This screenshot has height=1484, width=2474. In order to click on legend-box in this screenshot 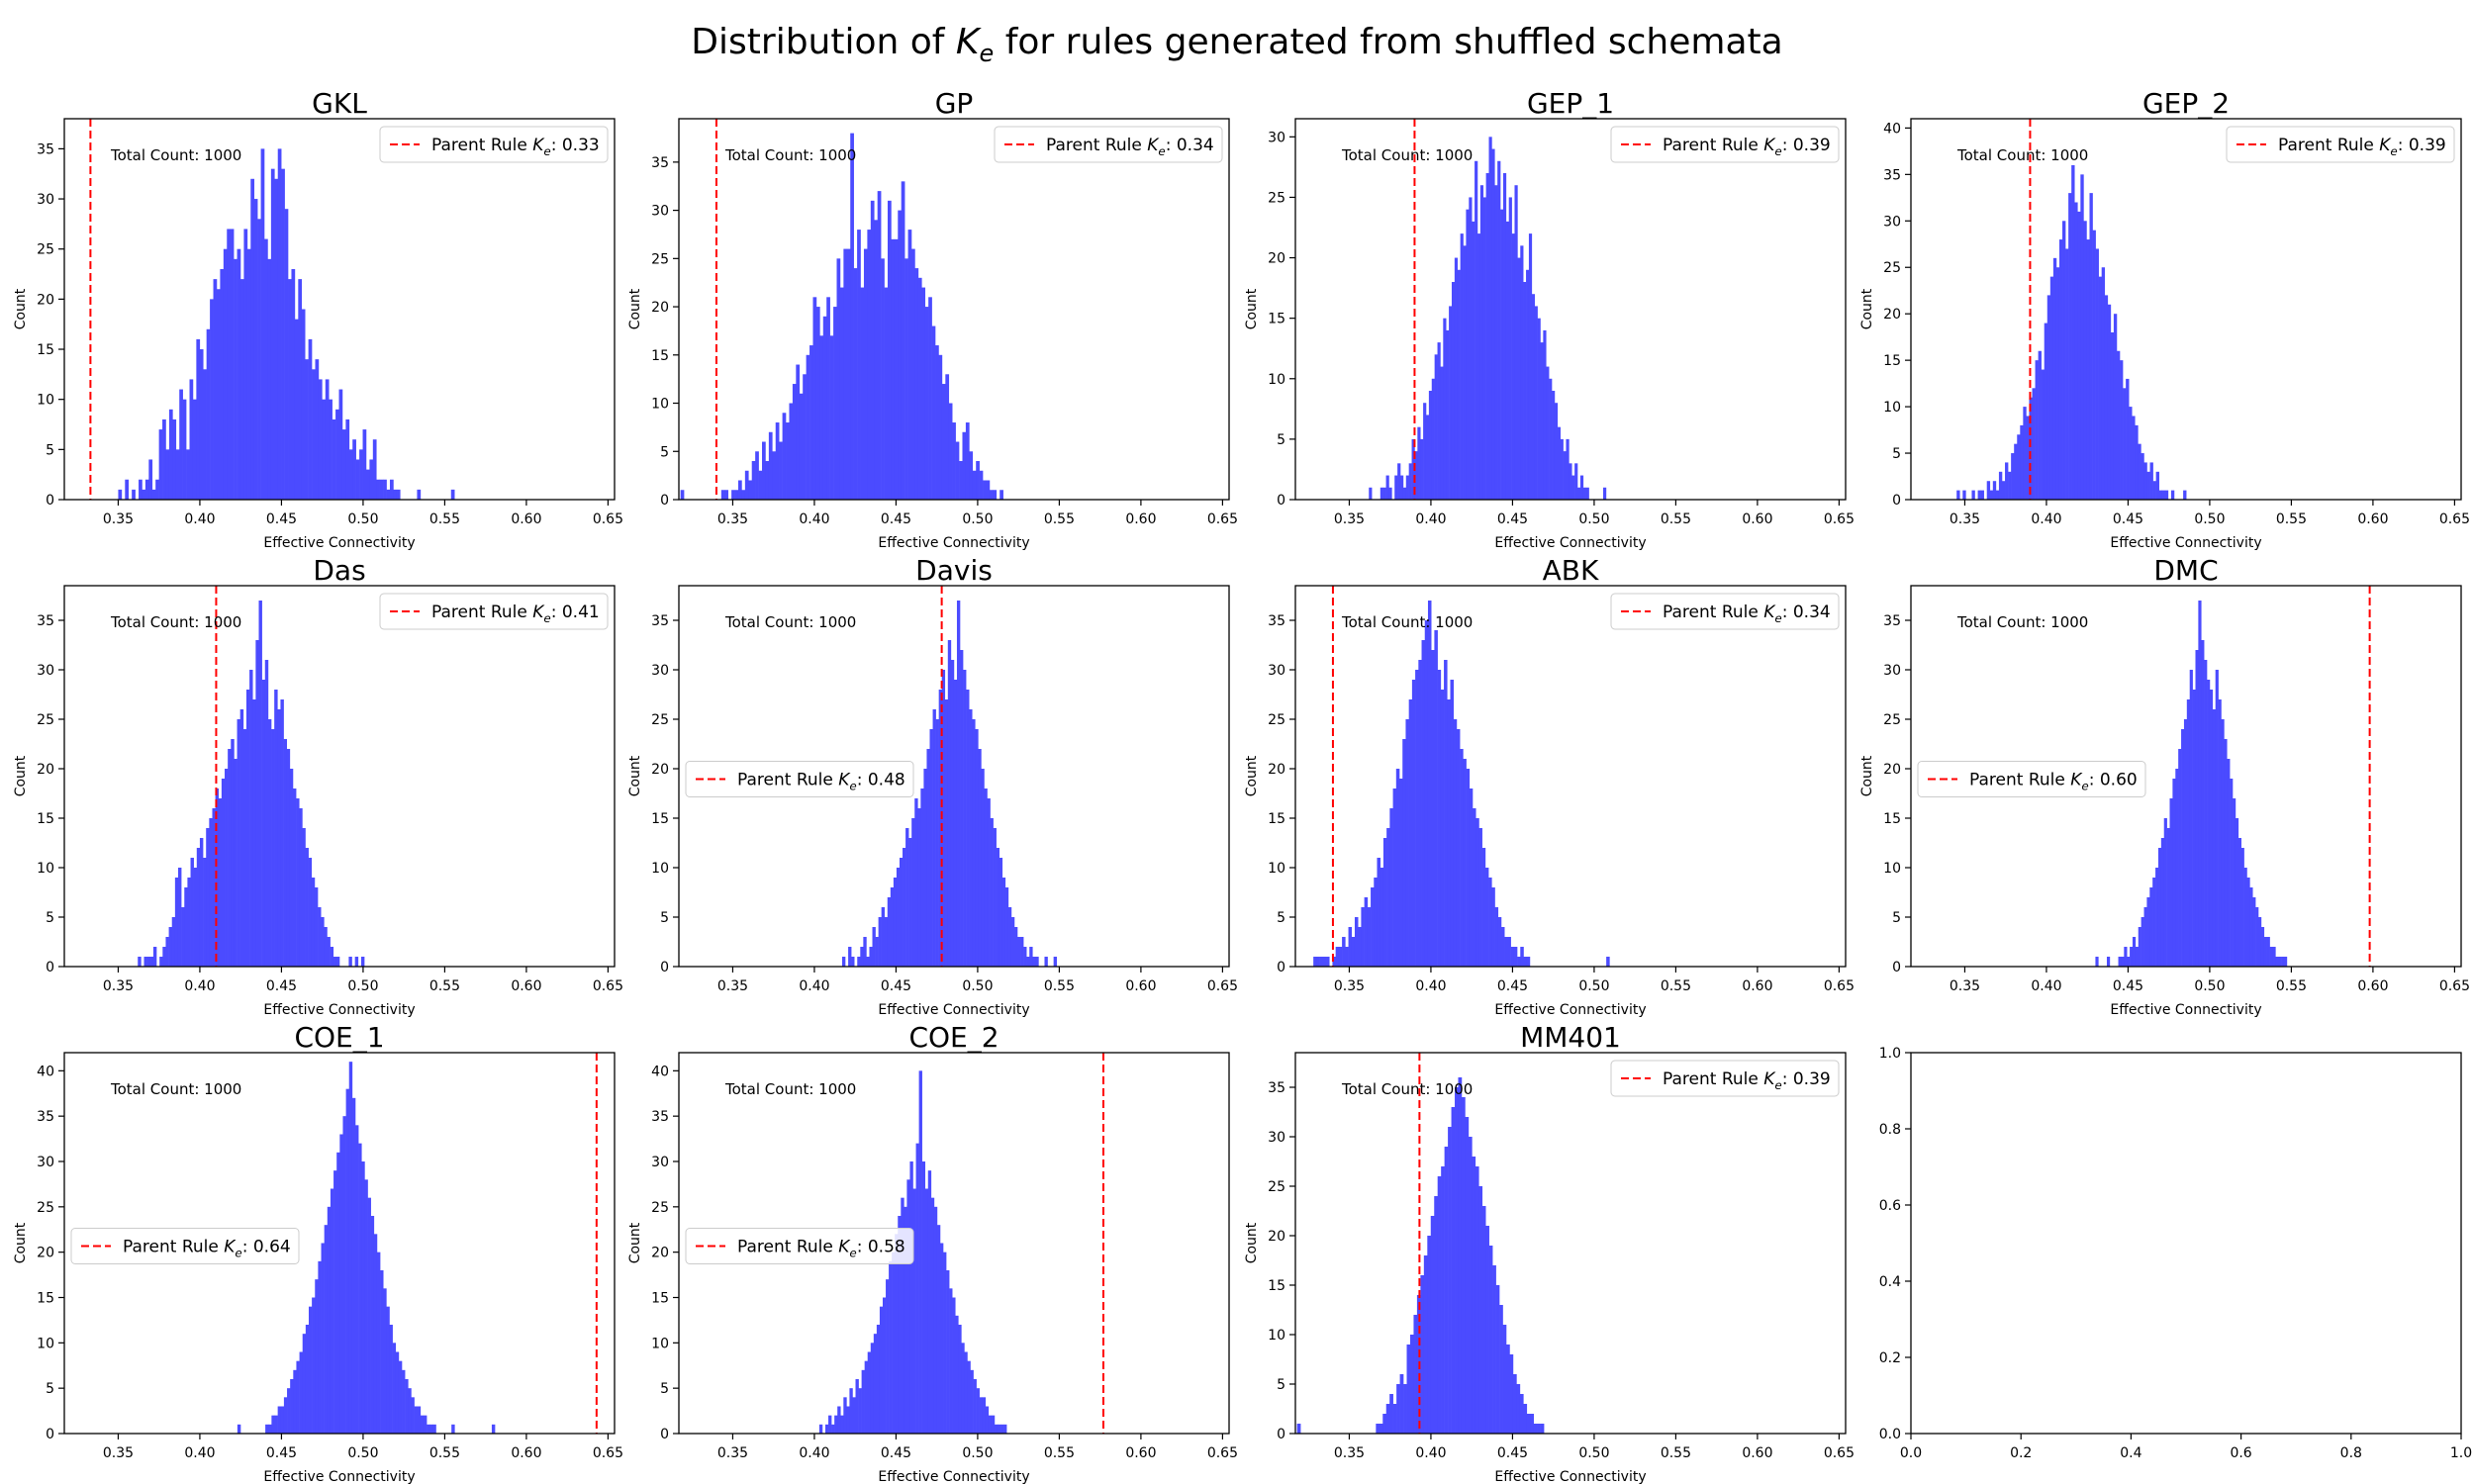, I will do `click(494, 611)`.